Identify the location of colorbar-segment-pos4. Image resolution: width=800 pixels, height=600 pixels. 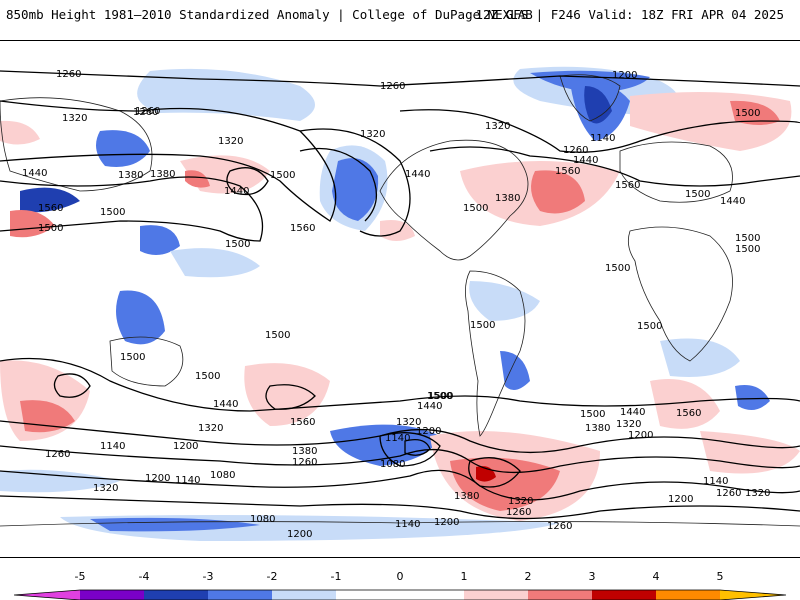
(688, 595).